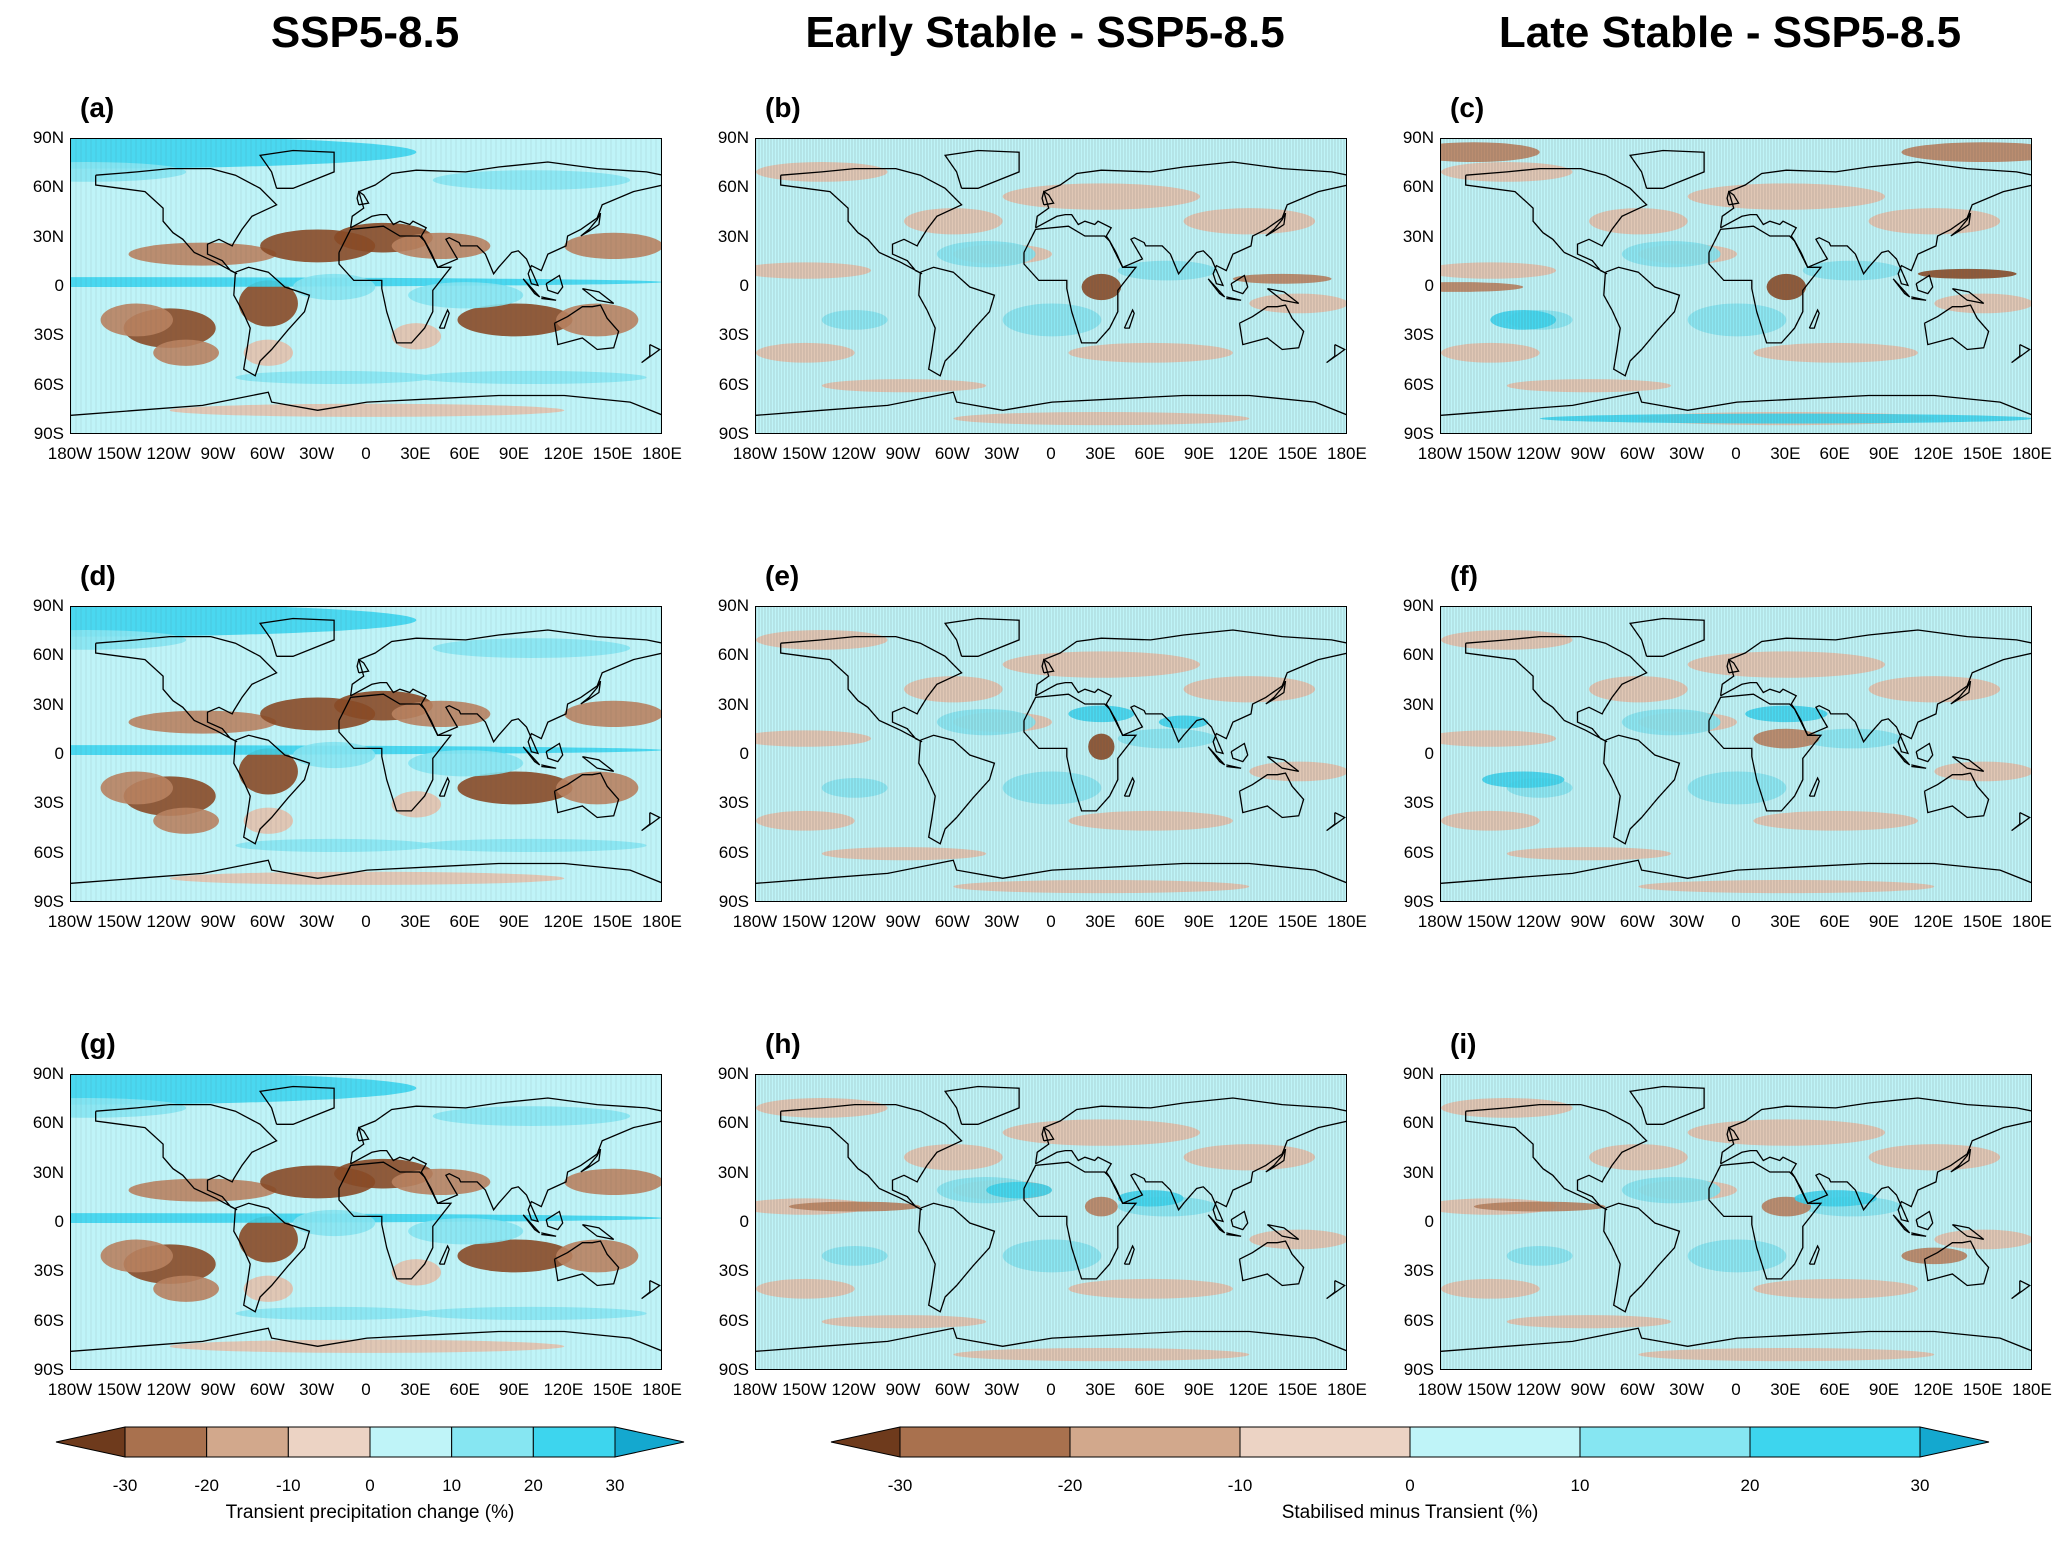 The width and height of the screenshot is (2067, 1543). I want to click on panel-label: (f), so click(1464, 575).